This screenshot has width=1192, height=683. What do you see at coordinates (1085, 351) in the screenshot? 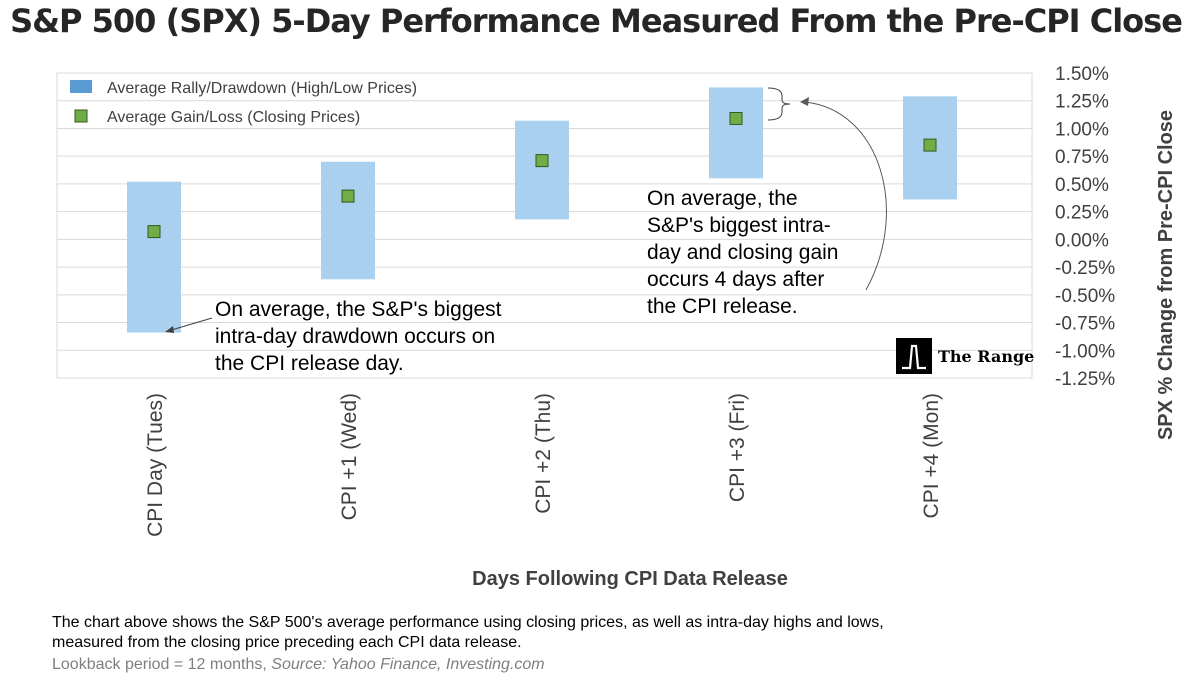
I see `y-tick-label: -1.00%` at bounding box center [1085, 351].